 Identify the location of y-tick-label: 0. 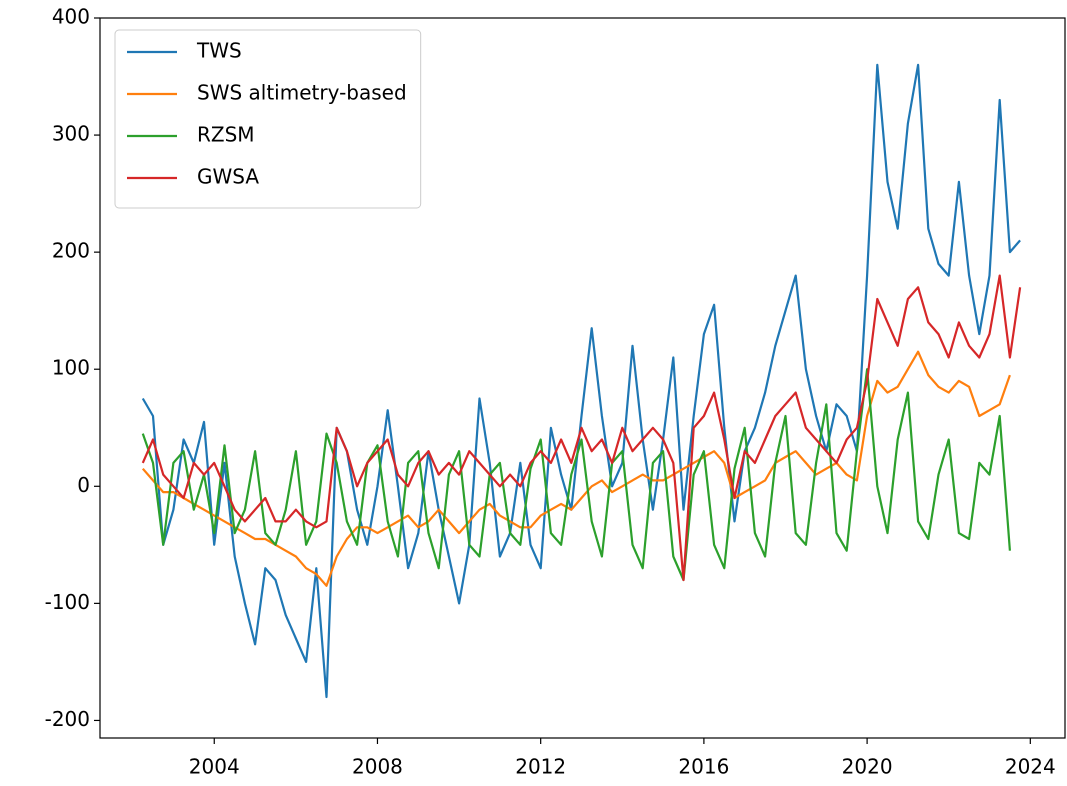
(83, 485).